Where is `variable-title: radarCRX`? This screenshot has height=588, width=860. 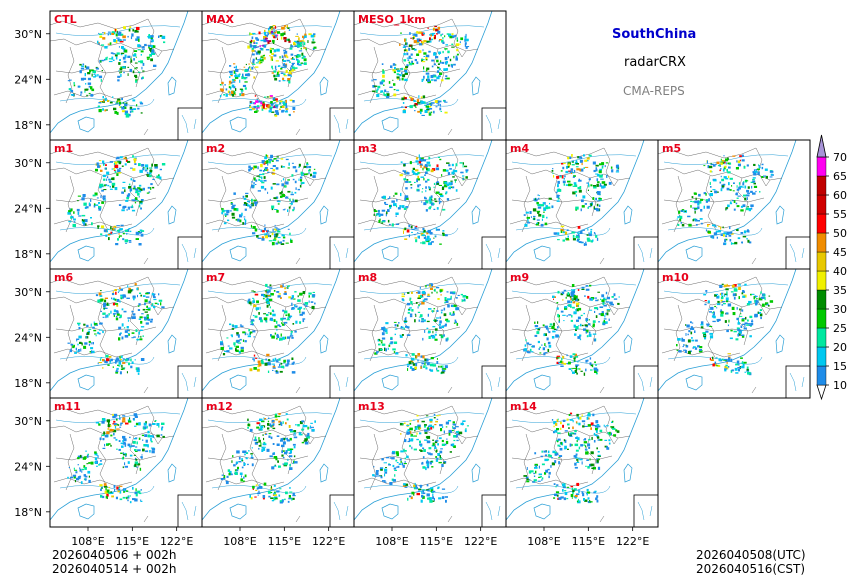 variable-title: radarCRX is located at coordinates (655, 62).